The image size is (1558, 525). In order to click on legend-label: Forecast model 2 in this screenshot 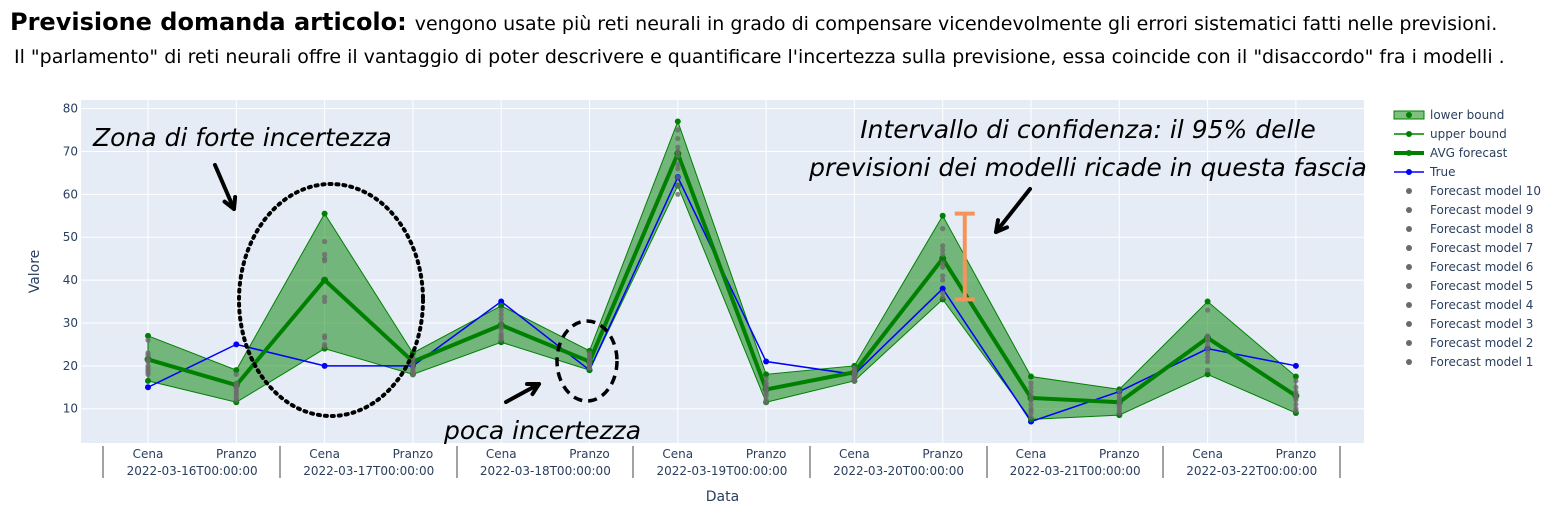, I will do `click(1481, 343)`.